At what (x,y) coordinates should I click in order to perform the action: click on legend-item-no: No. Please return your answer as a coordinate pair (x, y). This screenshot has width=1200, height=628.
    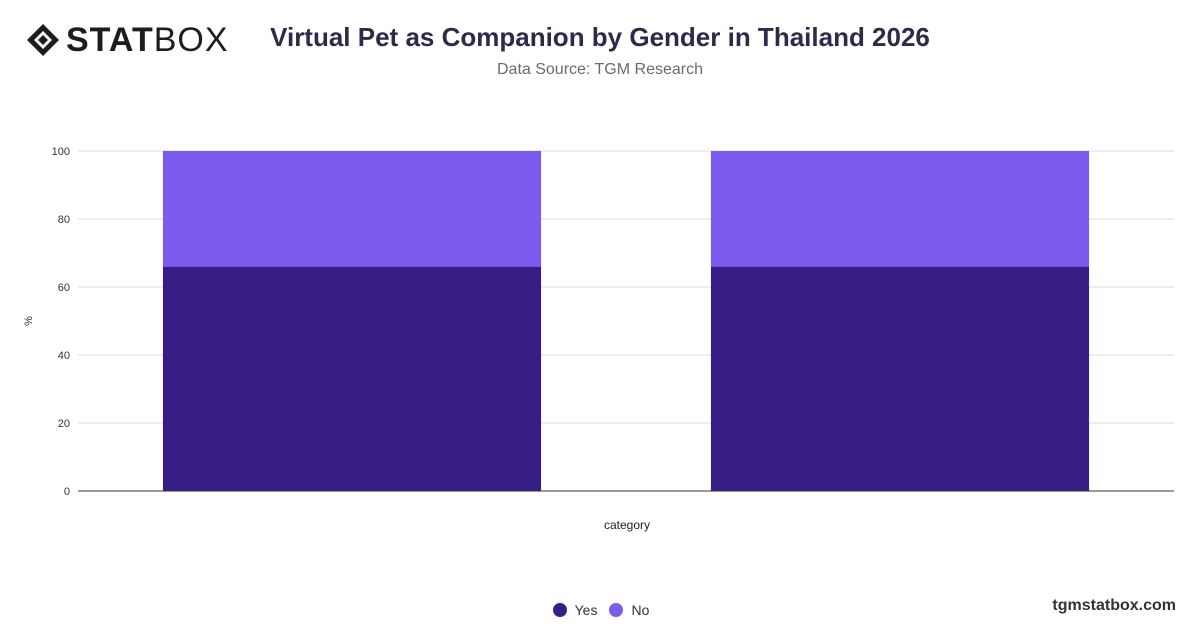
    Looking at the image, I should click on (629, 610).